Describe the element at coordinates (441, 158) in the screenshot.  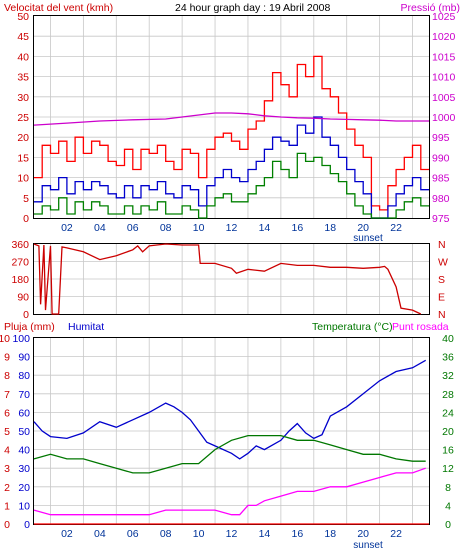
I see `pressure-y-tick-label: 990` at that location.